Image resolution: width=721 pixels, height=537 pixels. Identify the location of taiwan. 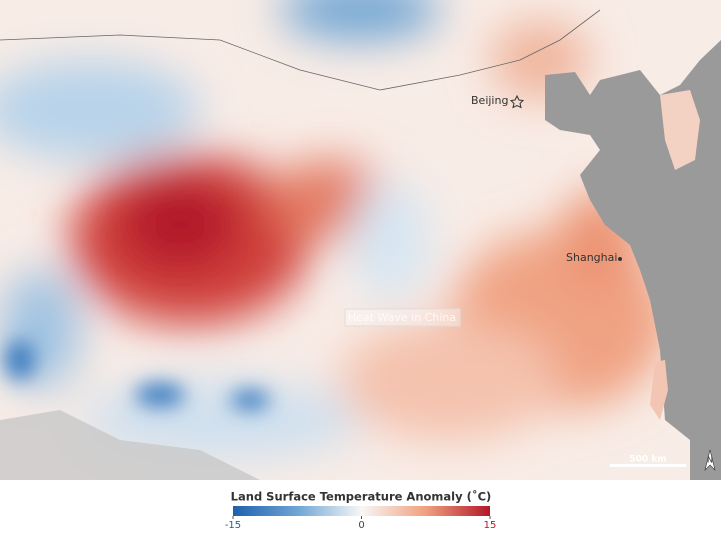
(659, 390).